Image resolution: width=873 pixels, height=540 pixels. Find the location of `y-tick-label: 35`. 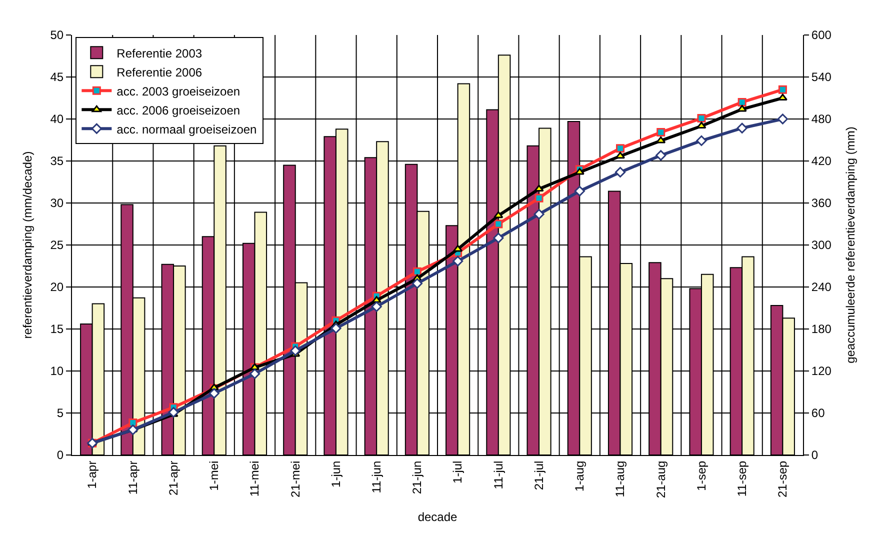

y-tick-label: 35 is located at coordinates (57, 161).